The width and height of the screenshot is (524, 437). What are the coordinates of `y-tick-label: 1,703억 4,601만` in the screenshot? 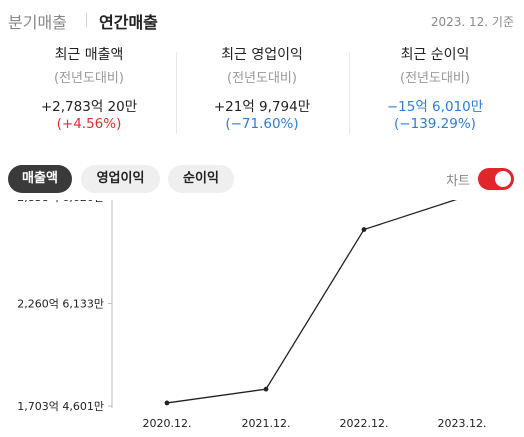 It's located at (60, 406).